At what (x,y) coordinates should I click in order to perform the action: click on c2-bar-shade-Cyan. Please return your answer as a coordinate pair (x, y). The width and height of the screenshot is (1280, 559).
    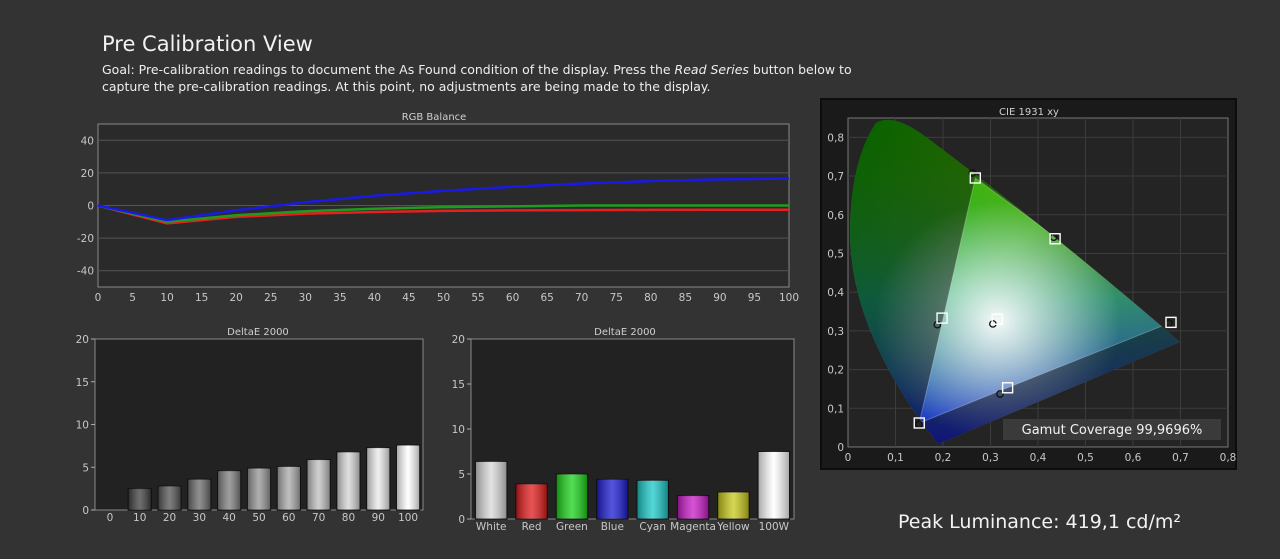
    Looking at the image, I should click on (652, 499).